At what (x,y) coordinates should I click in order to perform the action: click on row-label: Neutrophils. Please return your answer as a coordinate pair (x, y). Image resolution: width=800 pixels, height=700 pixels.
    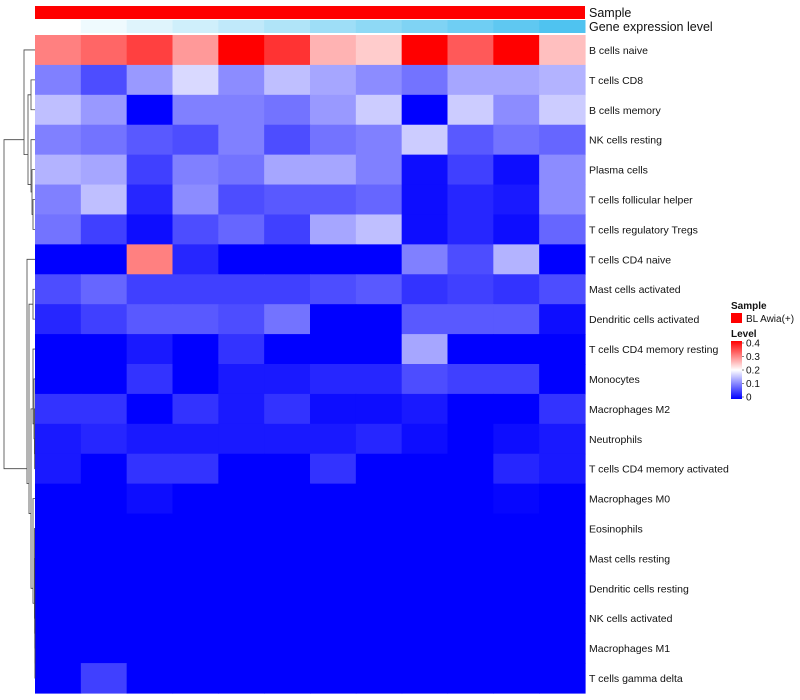
    Looking at the image, I should click on (615, 440).